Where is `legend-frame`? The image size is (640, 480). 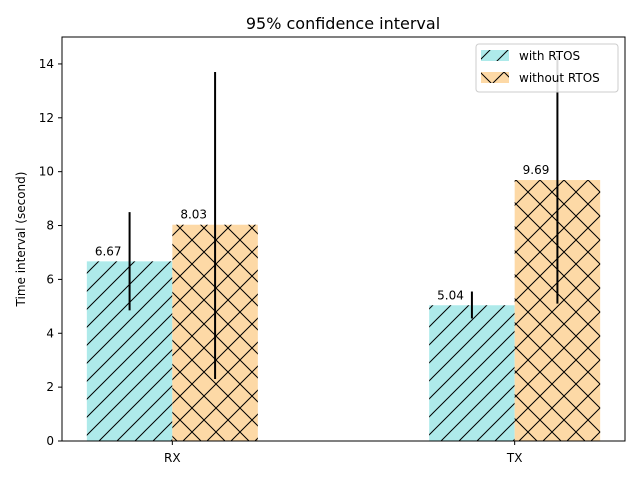 legend-frame is located at coordinates (547, 68).